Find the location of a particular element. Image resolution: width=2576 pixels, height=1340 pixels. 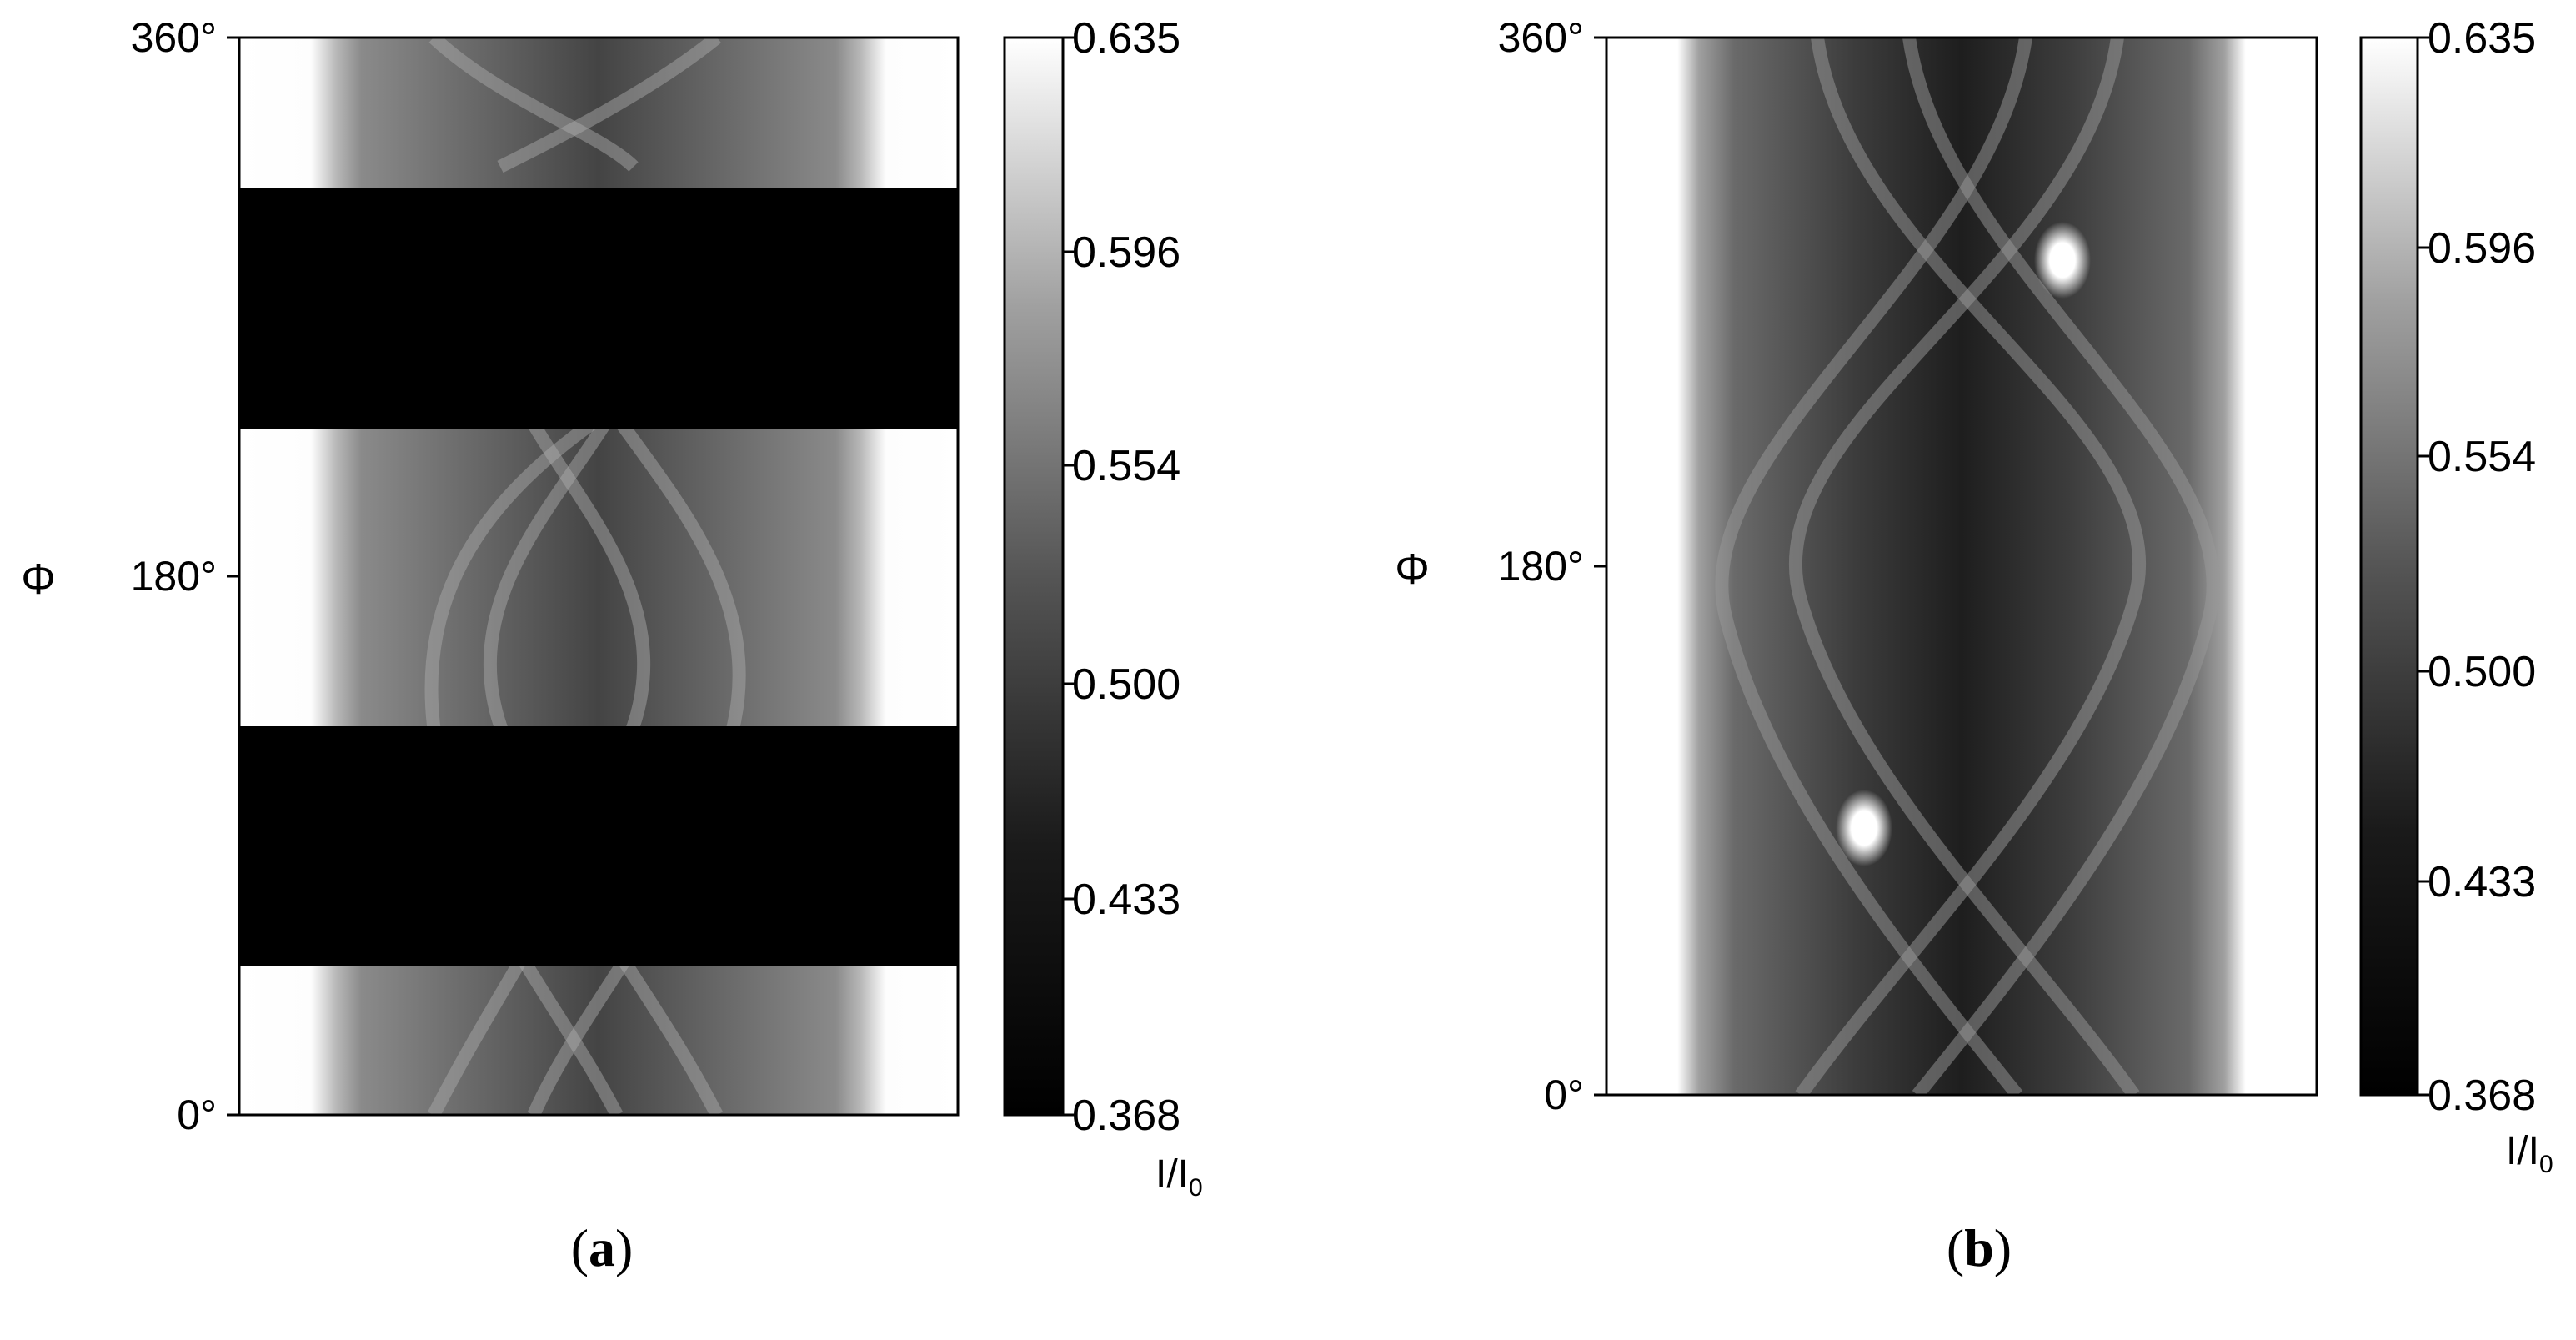

panel-b-y-axis is located at coordinates (1600, 566).